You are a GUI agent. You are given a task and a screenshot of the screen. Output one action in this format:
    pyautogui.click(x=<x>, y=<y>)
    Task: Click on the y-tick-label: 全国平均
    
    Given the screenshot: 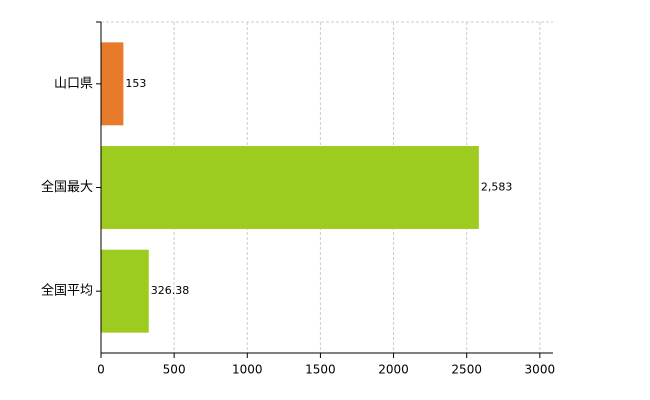 What is the action you would take?
    pyautogui.click(x=67, y=291)
    